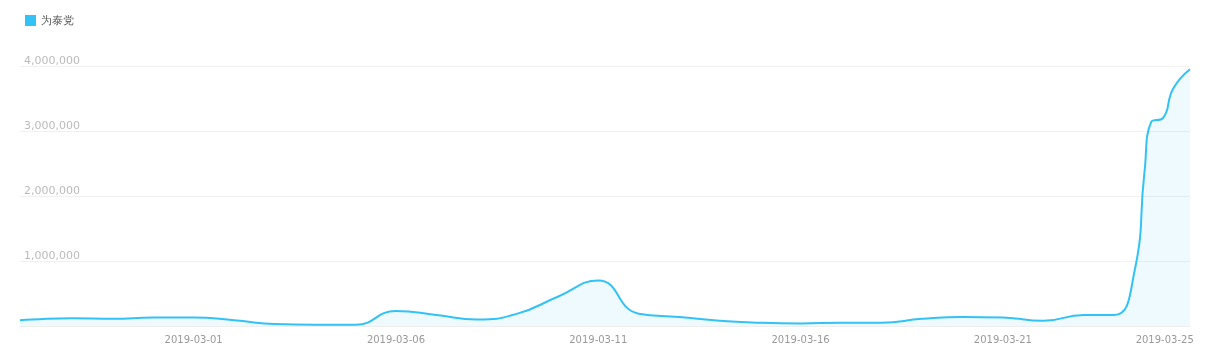 The image size is (1230, 358). I want to click on x-tick-label: 2019-03-25, so click(1164, 339).